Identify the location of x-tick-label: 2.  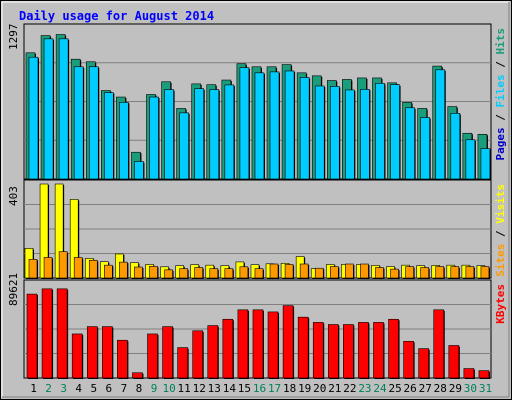
(48, 388).